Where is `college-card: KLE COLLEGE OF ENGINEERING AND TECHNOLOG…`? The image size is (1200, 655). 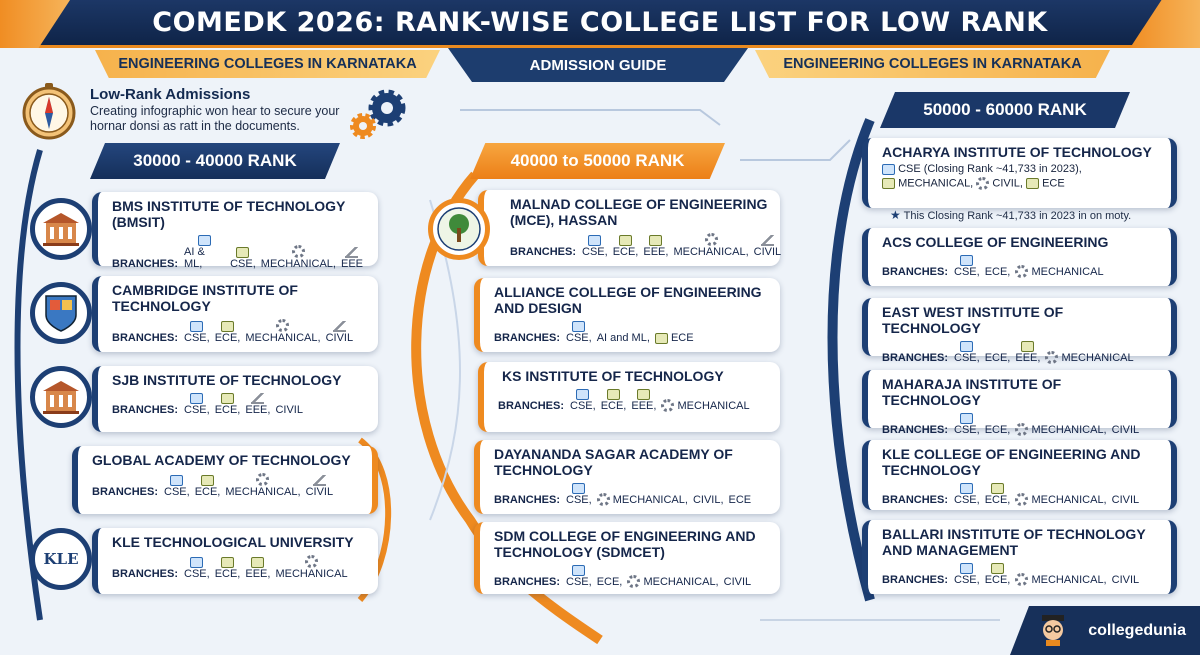 college-card: KLE COLLEGE OF ENGINEERING AND TECHNOLOG… is located at coordinates (1019, 475).